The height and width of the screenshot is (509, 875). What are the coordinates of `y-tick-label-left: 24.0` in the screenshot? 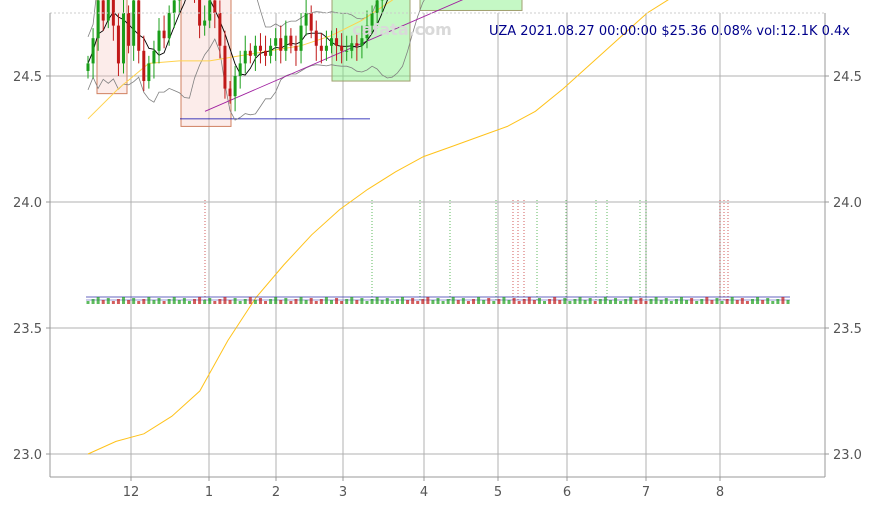 It's located at (27, 203).